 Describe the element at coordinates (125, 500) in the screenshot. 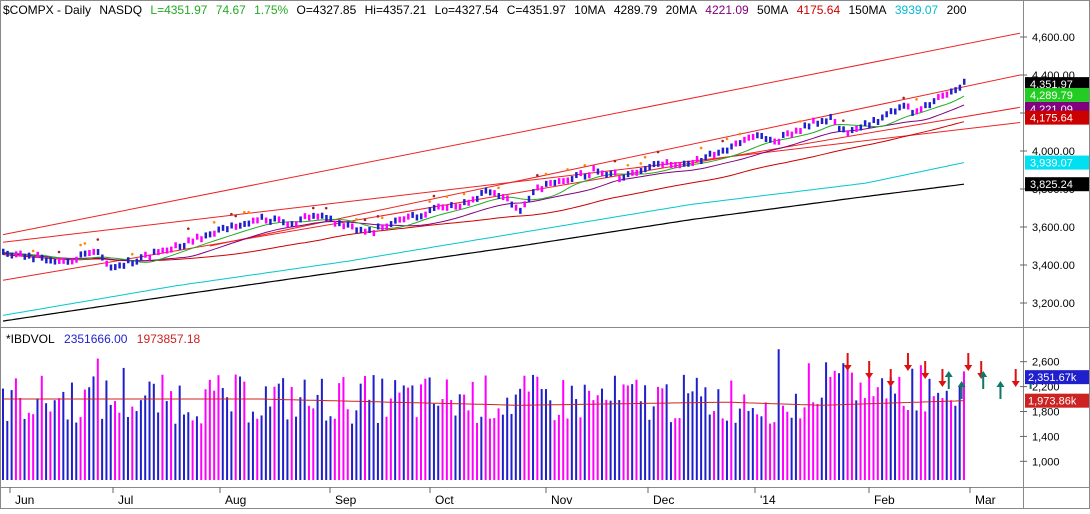

I see `xtick-label: Jul` at that location.